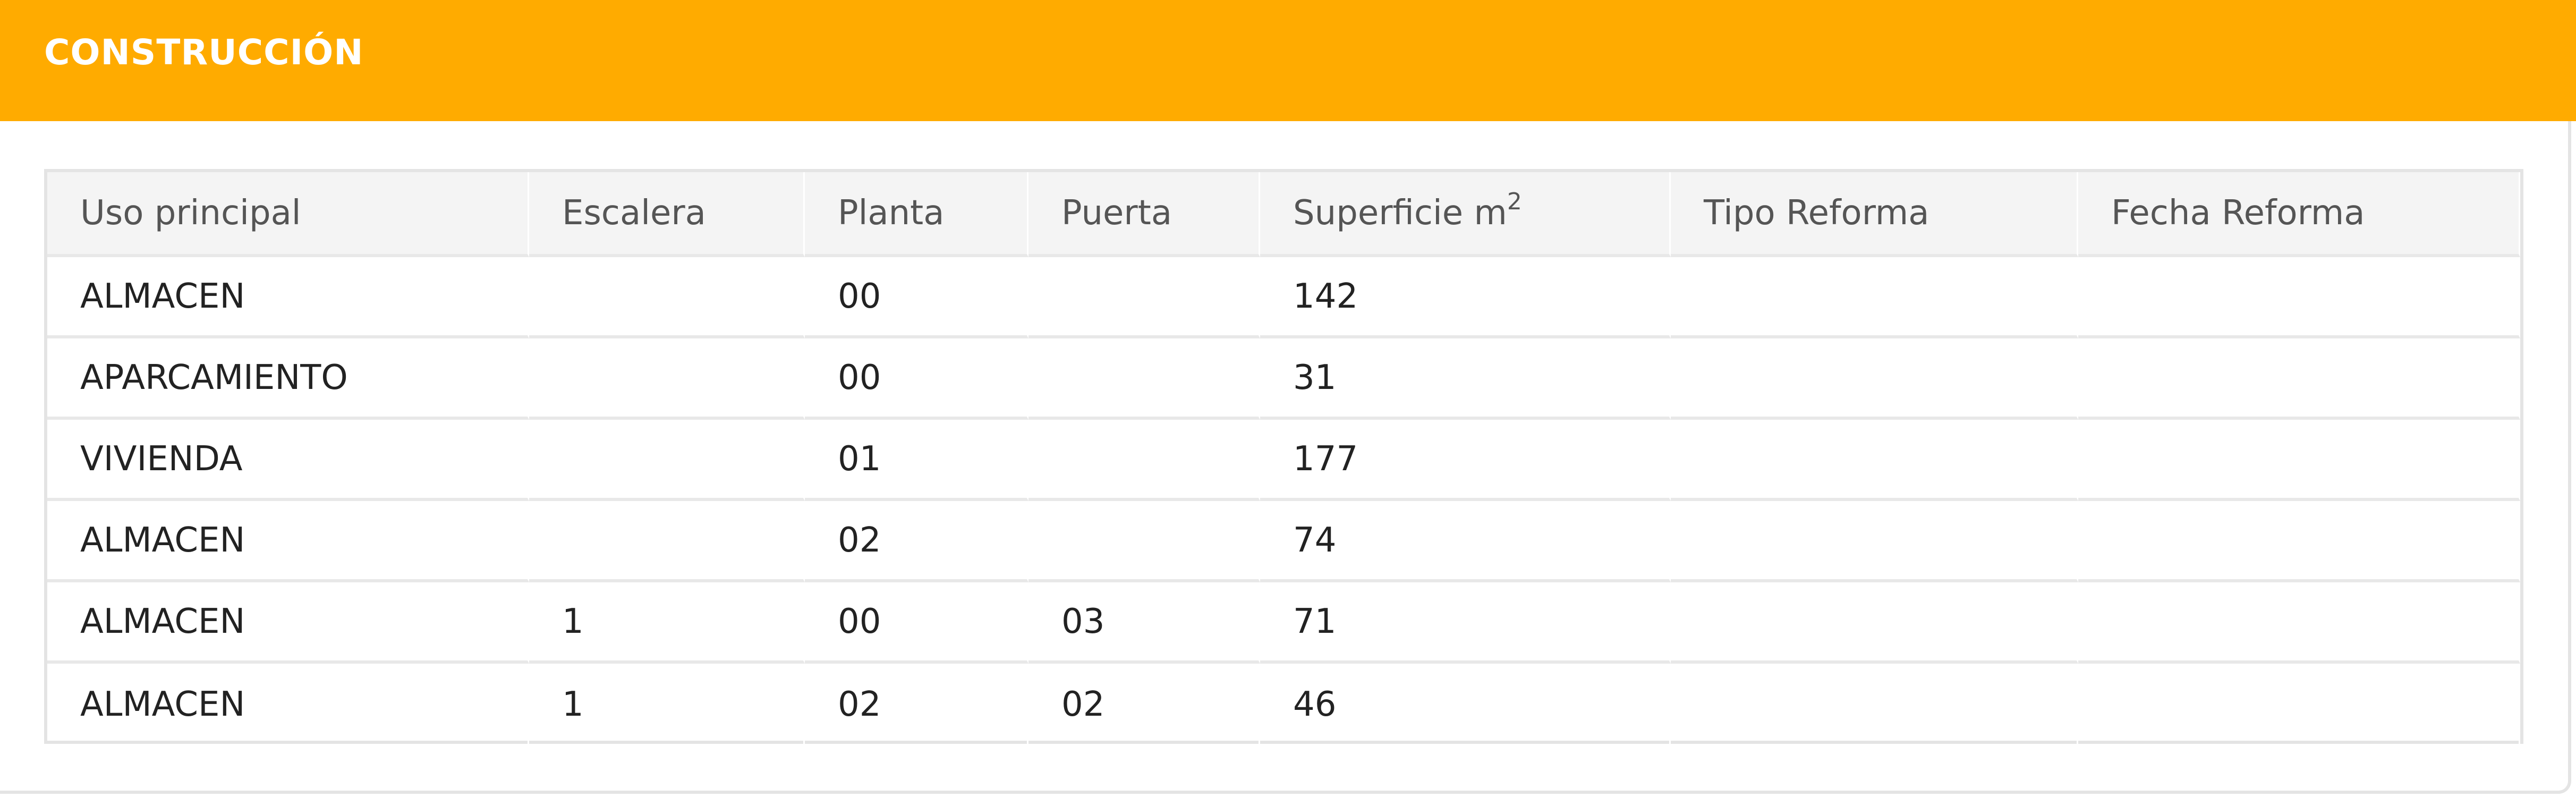 The width and height of the screenshot is (2576, 797). Describe the element at coordinates (916, 215) in the screenshot. I see `column-header-planta: Planta` at that location.